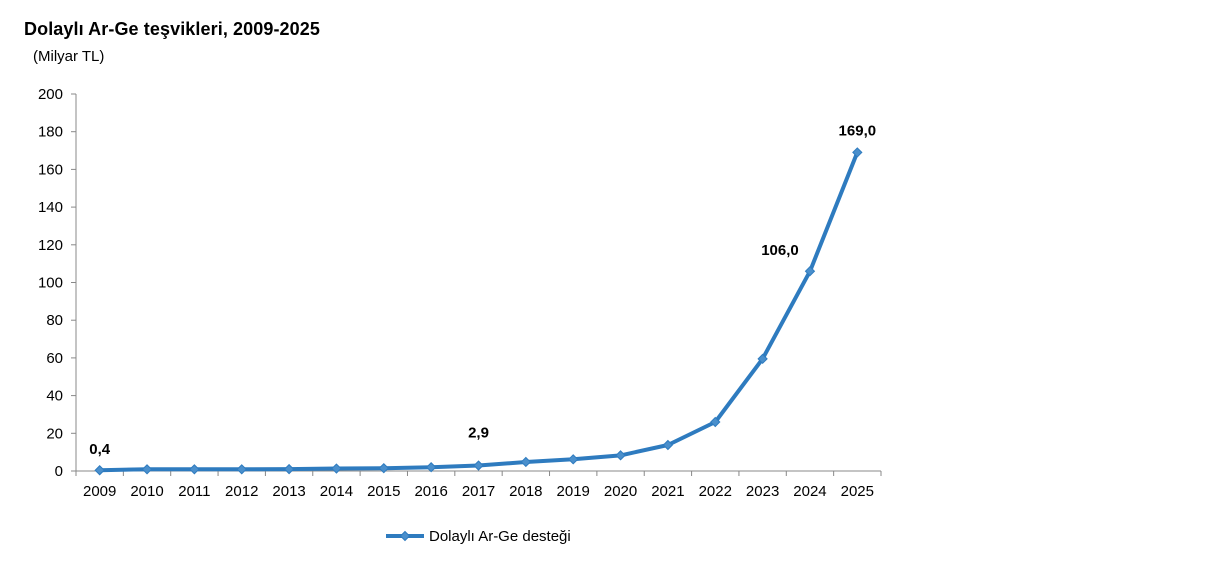 This screenshot has height=577, width=1213. Describe the element at coordinates (405, 536) in the screenshot. I see `legend-marker-icon` at that location.